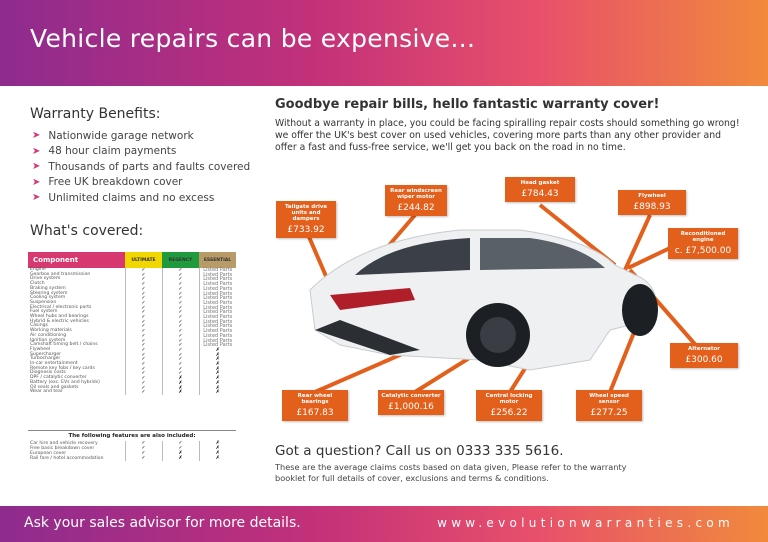 The image size is (768, 542). What do you see at coordinates (132, 312) in the screenshot?
I see `table-row: Fuel system ✓ ✓ Listed Parts` at bounding box center [132, 312].